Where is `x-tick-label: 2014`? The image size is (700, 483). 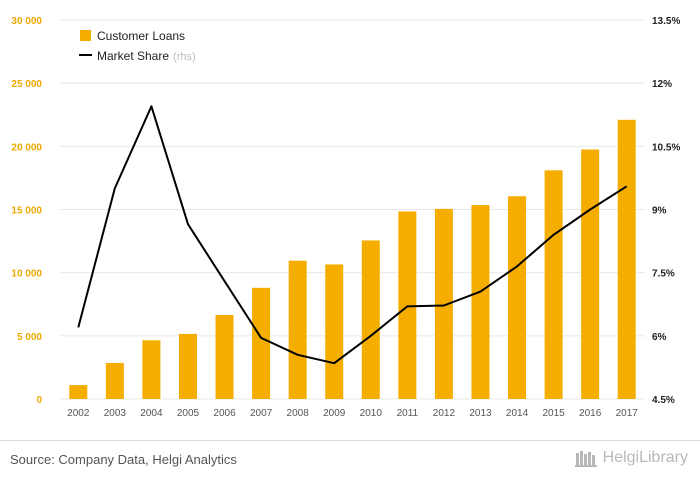
x-tick-label: 2014 is located at coordinates (517, 413).